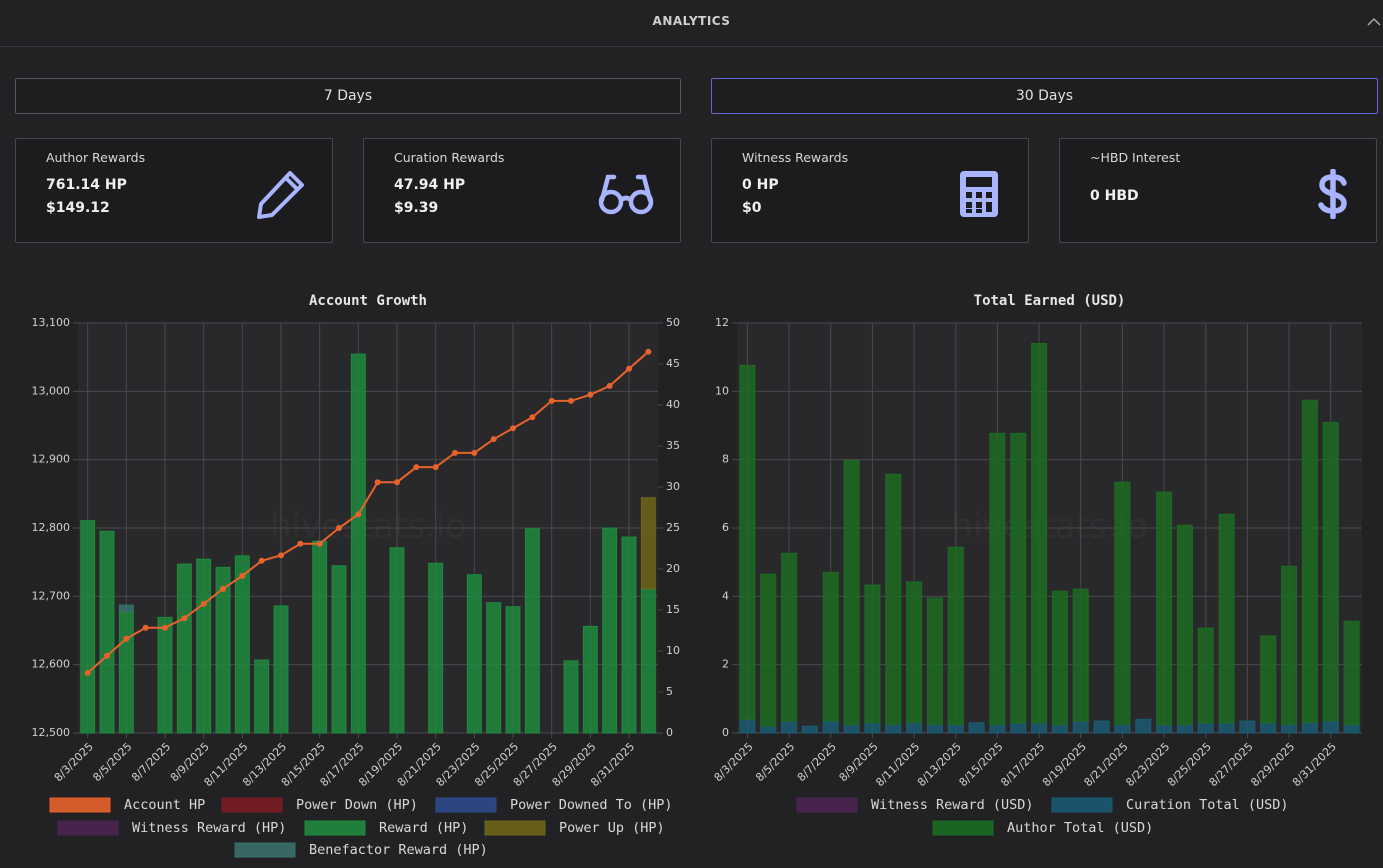 This screenshot has height=868, width=1383. Describe the element at coordinates (673, 650) in the screenshot. I see `y2-tick-label: 10` at that location.